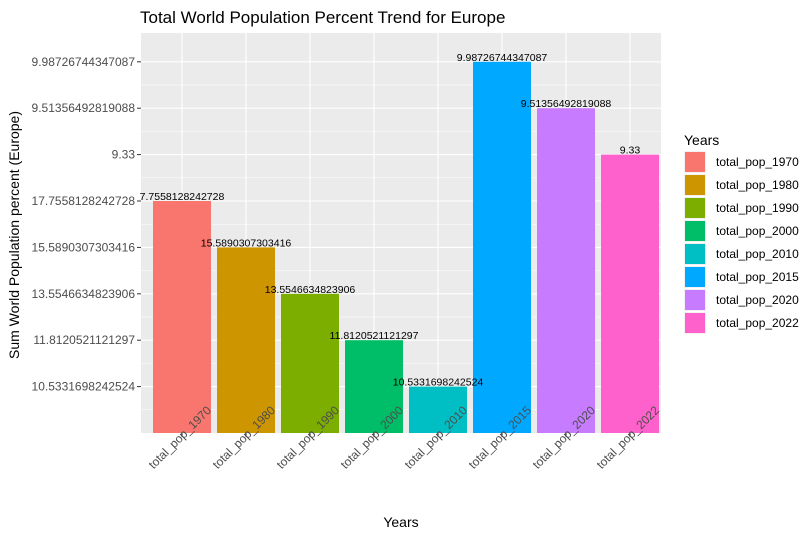 The height and width of the screenshot is (542, 810). Describe the element at coordinates (757, 208) in the screenshot. I see `legend-entry-label: total_pop_1990` at that location.